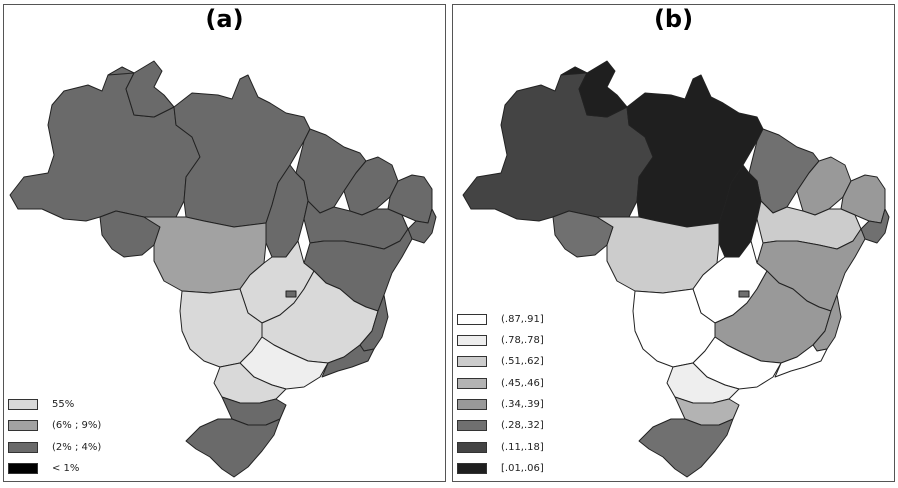 This screenshot has height=488, width=898. Describe the element at coordinates (522, 426) in the screenshot. I see `legend-label: (.28,.32]` at that location.